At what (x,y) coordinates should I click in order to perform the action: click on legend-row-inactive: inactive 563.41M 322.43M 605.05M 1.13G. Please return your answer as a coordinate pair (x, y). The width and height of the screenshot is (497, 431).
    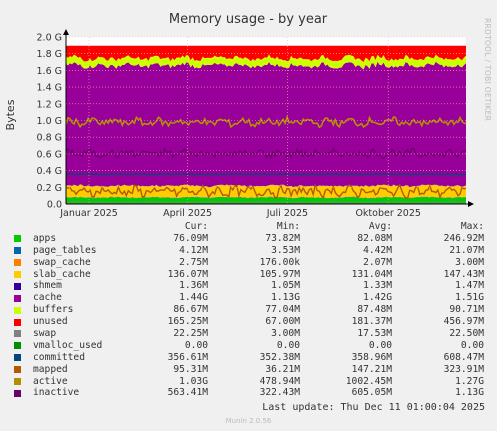
    Looking at the image, I should click on (251, 393).